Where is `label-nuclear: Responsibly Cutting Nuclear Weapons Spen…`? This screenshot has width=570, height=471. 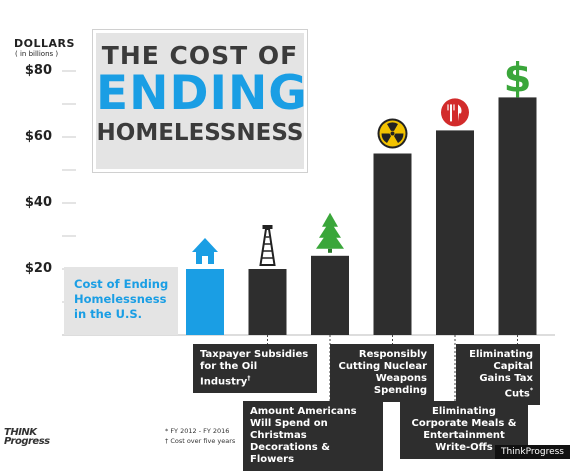 label-nuclear: Responsibly Cutting Nuclear Weapons Spen… is located at coordinates (382, 373).